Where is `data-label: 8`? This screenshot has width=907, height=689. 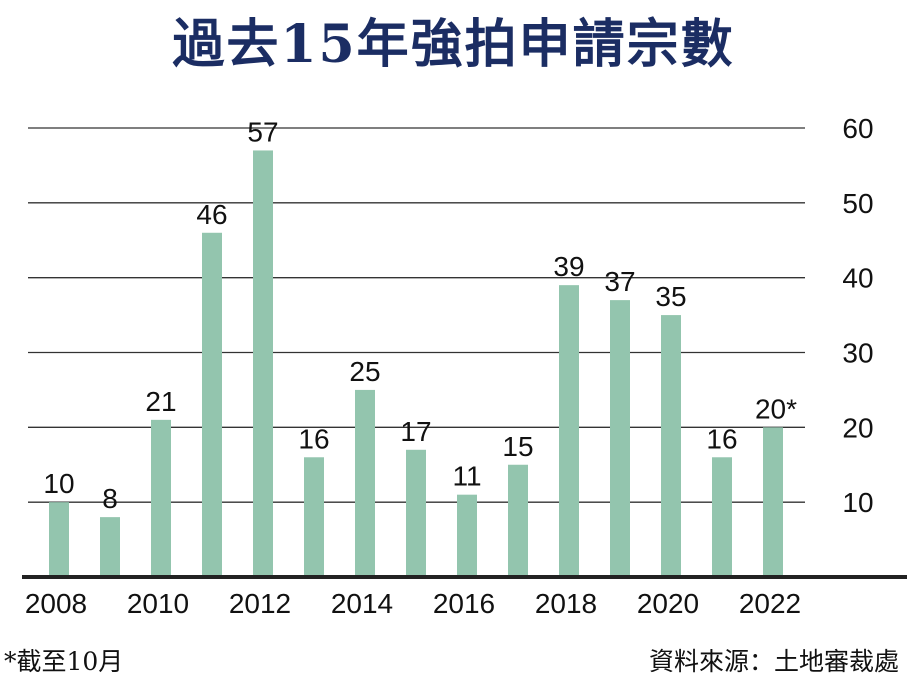 data-label: 8 is located at coordinates (110, 498).